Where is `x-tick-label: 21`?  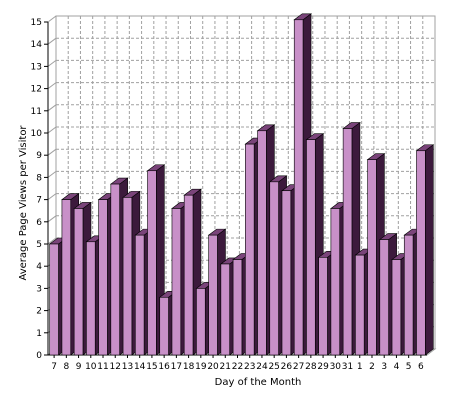 x-tick-label: 21 is located at coordinates (225, 367).